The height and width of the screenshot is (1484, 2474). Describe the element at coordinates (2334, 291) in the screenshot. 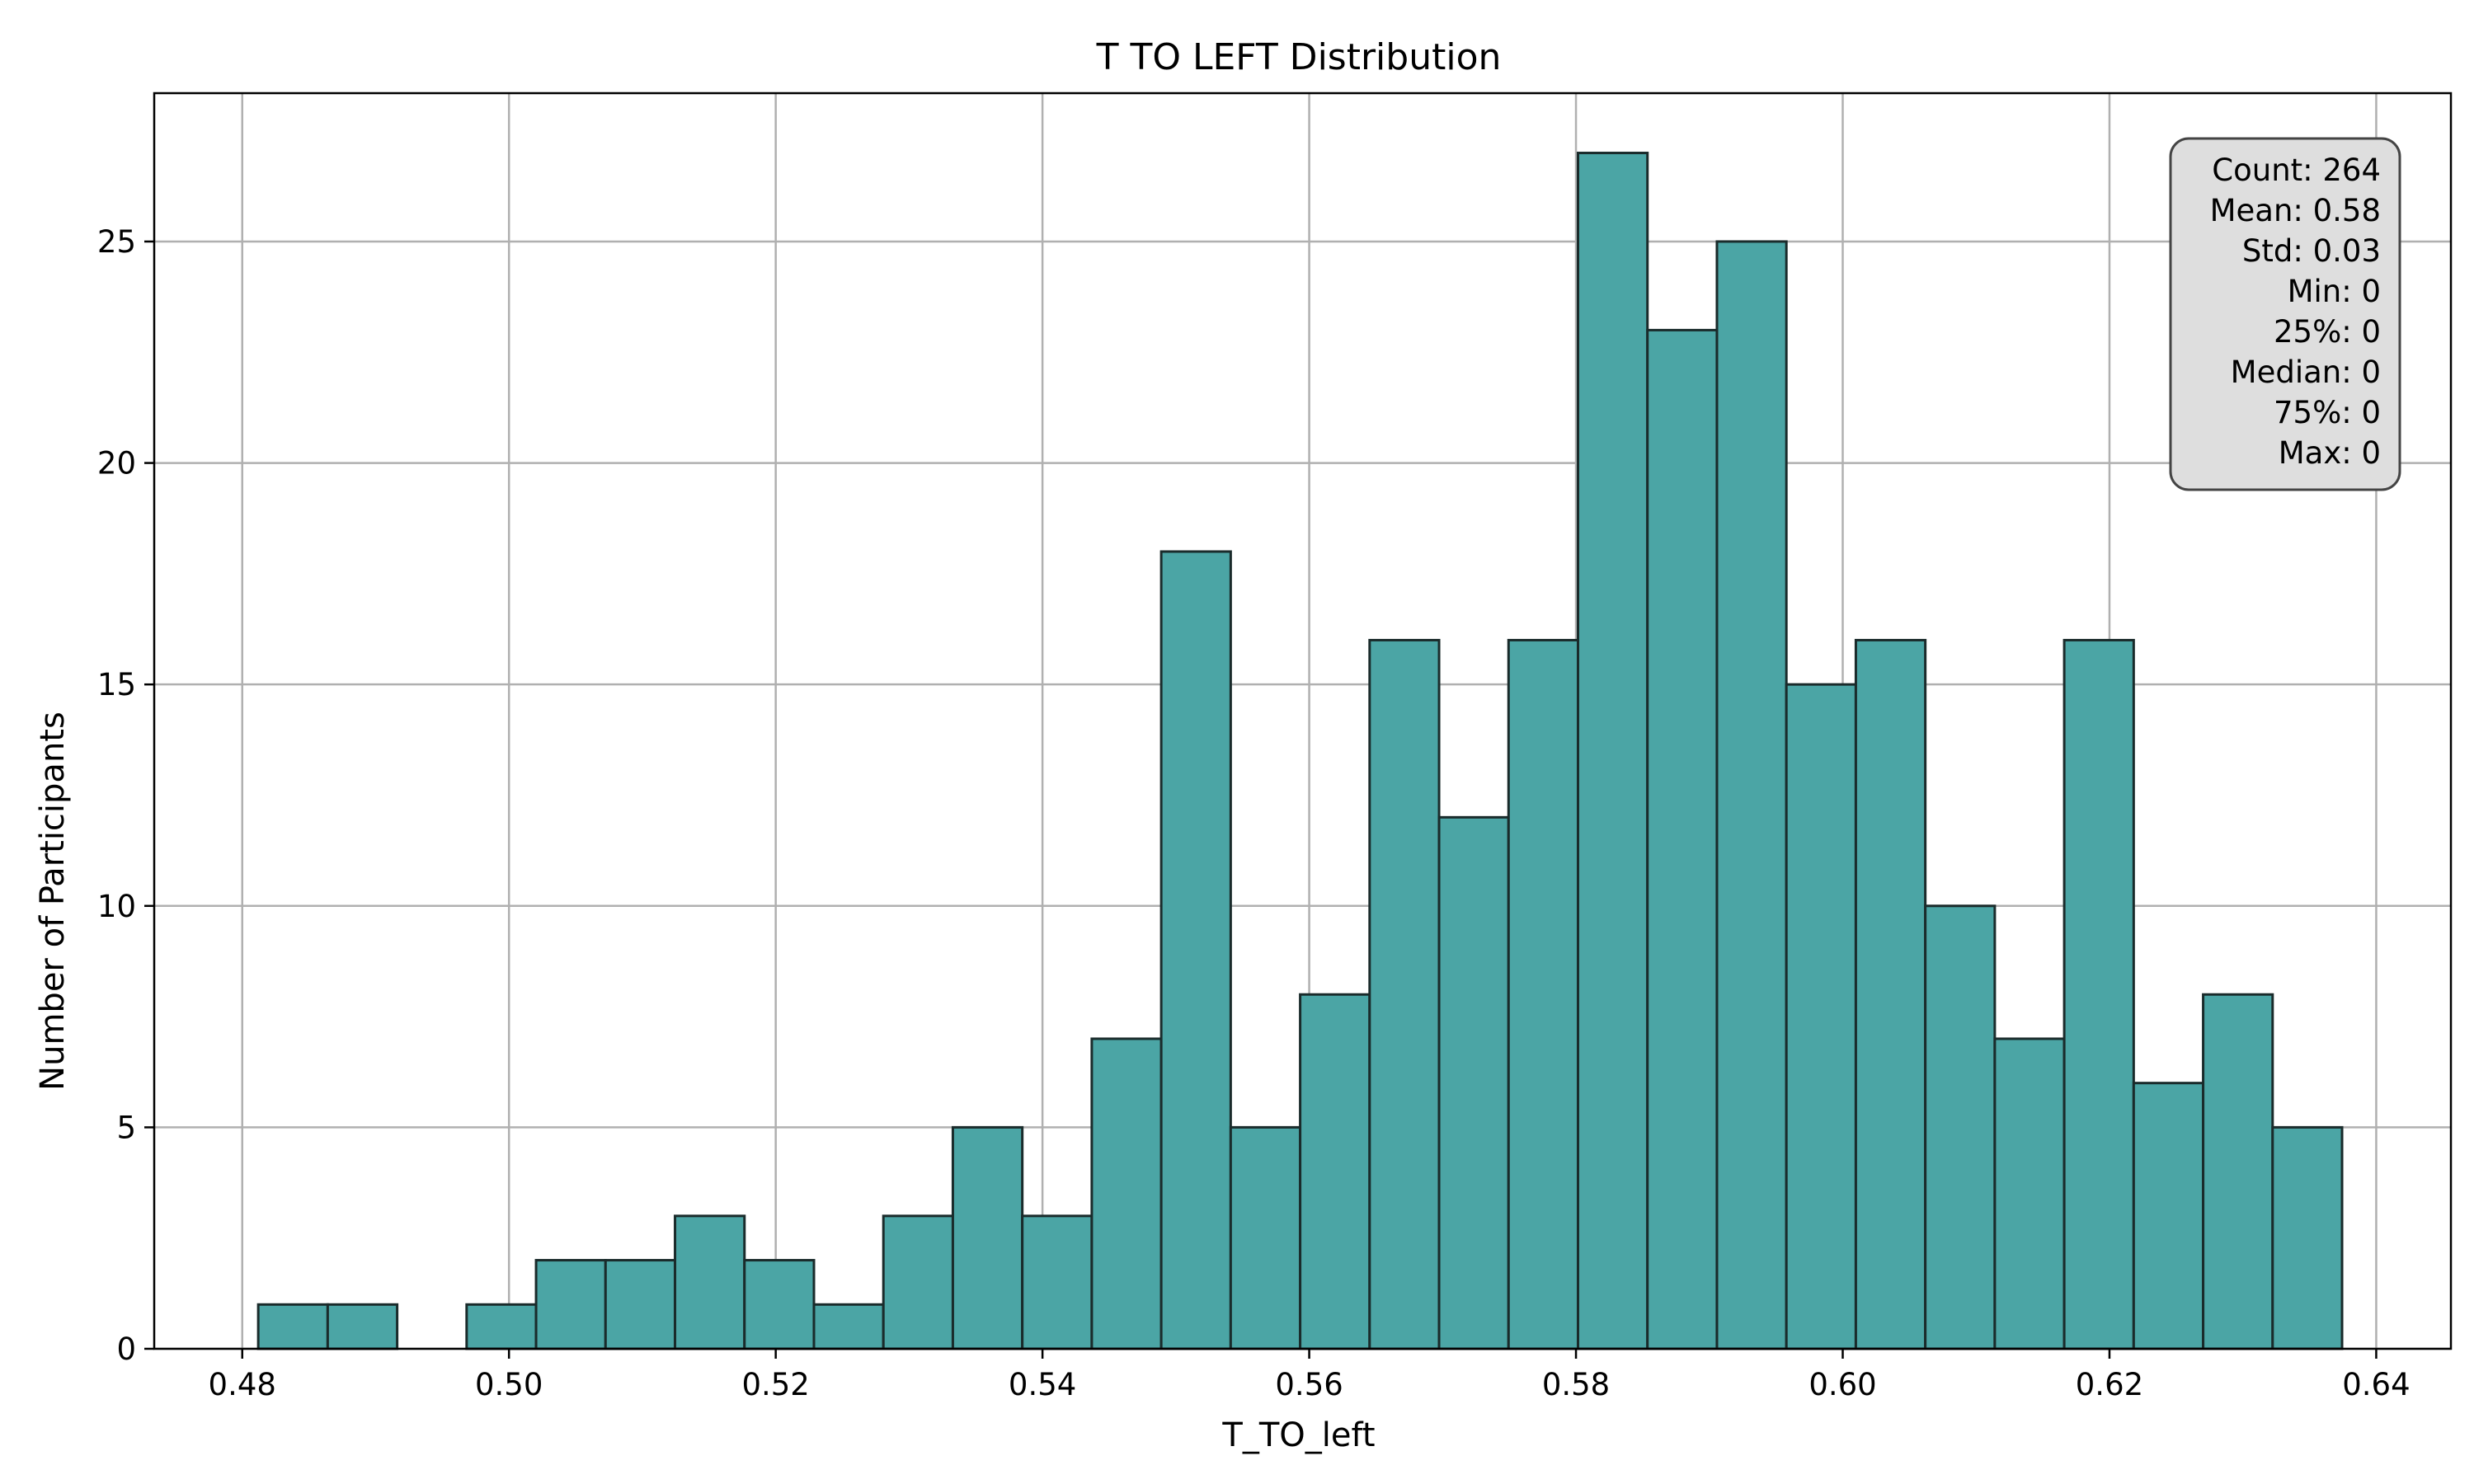

I see `stats-line: Min: 0` at that location.